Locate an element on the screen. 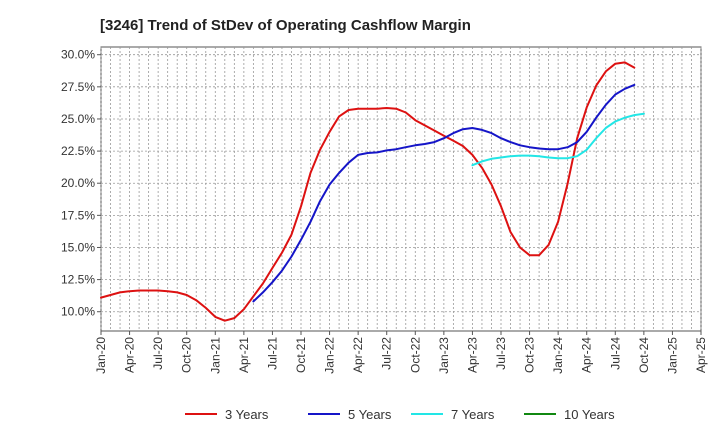 The image size is (720, 440). x-tick-label: Jul-23 is located at coordinates (501, 353).